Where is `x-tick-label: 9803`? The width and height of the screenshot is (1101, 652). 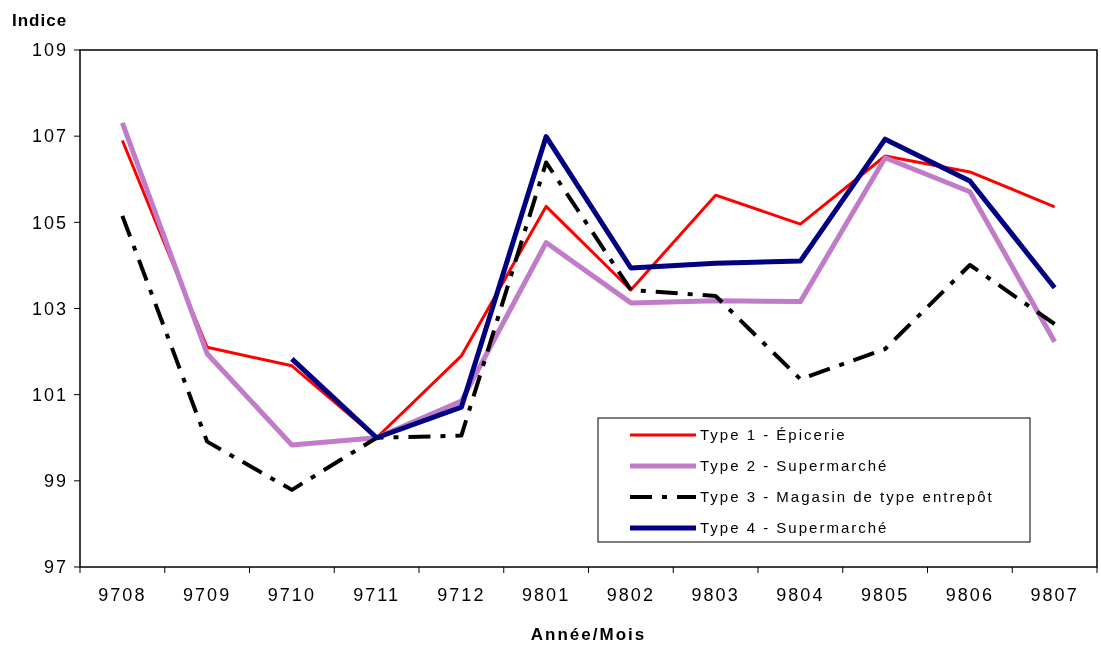 x-tick-label: 9803 is located at coordinates (715, 595).